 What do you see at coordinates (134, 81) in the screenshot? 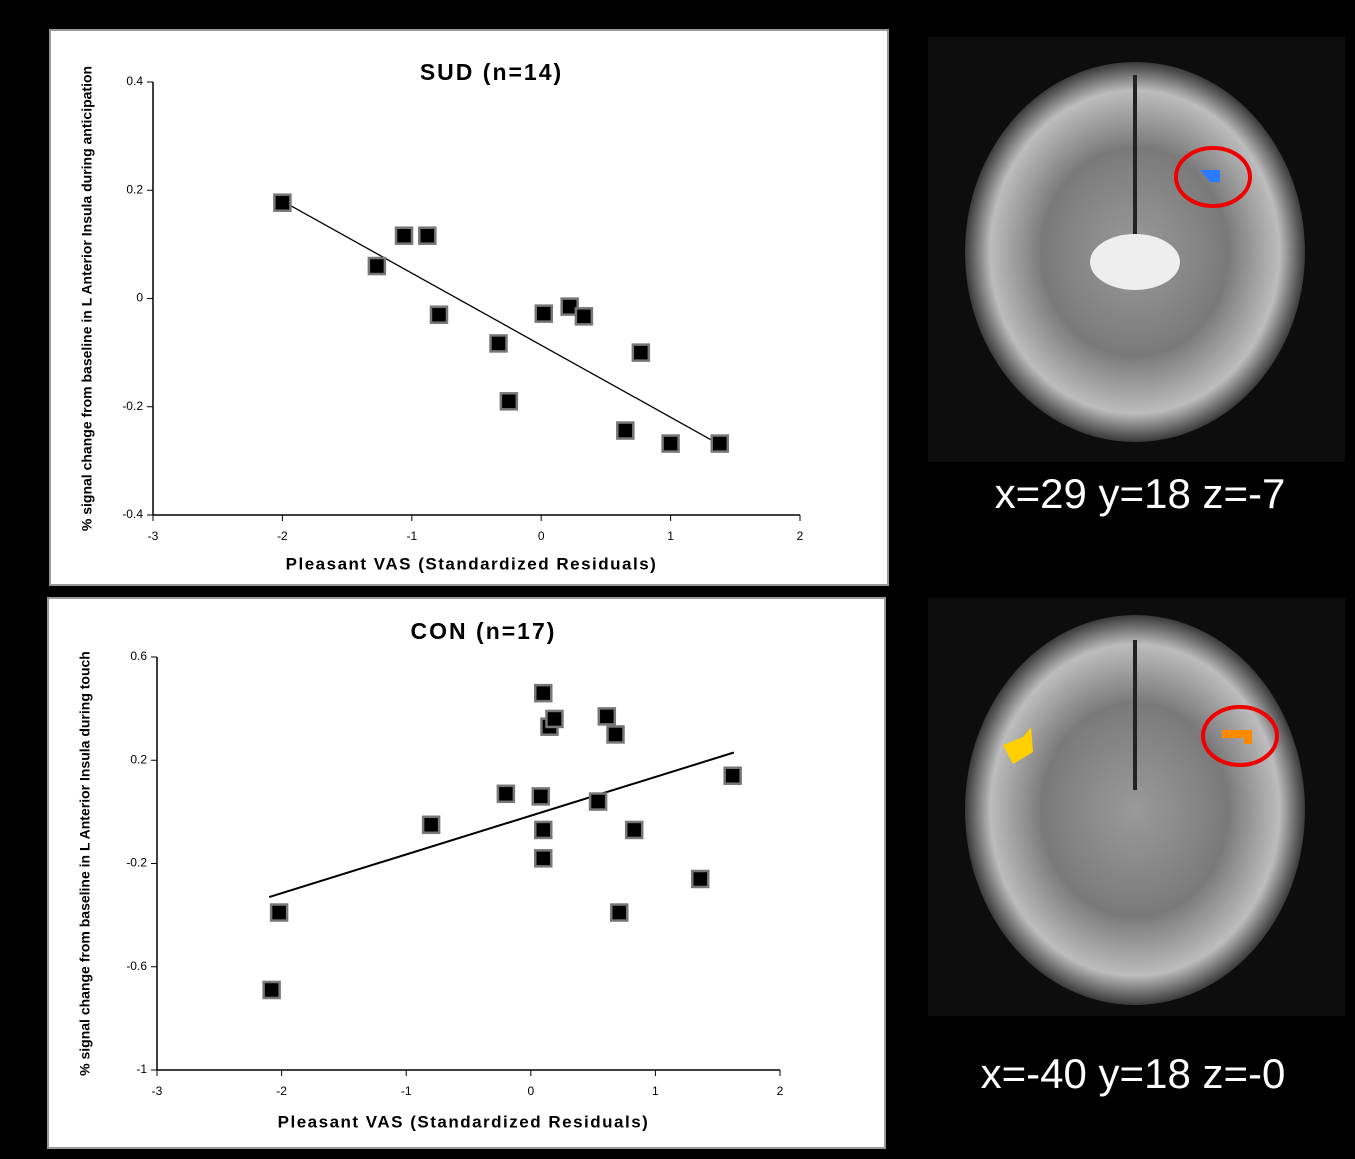
I see `y-tick-label: 0.4` at bounding box center [134, 81].